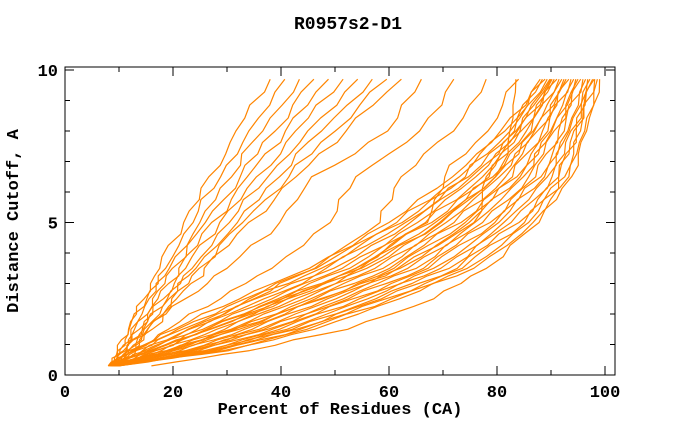  I want to click on x-tick-label: 20, so click(173, 393).